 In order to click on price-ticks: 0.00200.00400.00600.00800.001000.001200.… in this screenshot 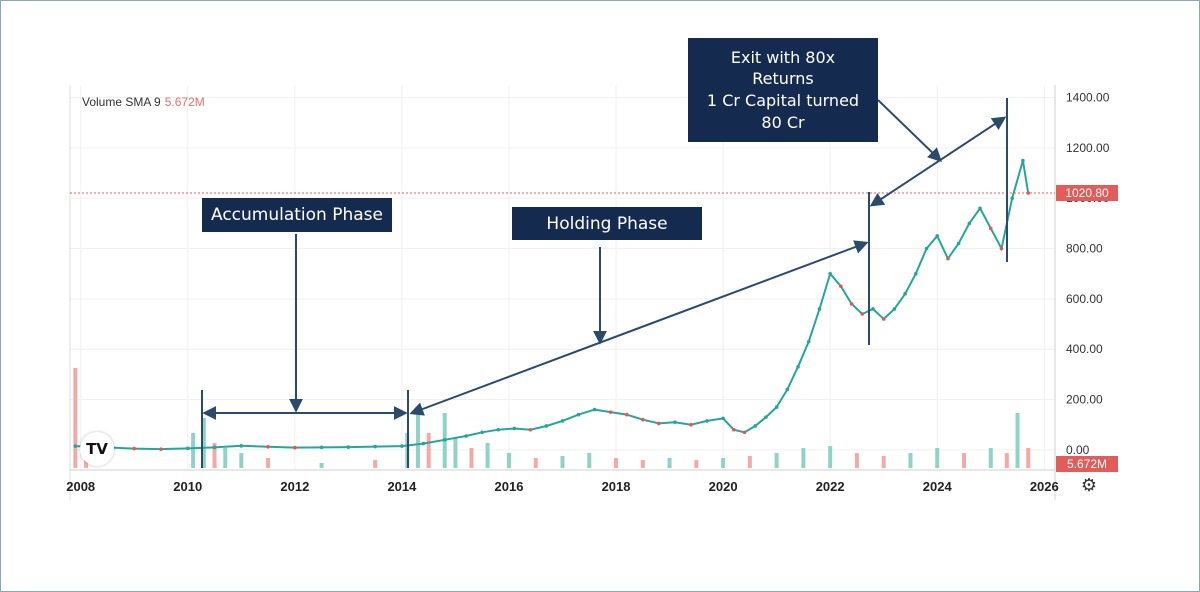, I will do `click(1088, 274)`.